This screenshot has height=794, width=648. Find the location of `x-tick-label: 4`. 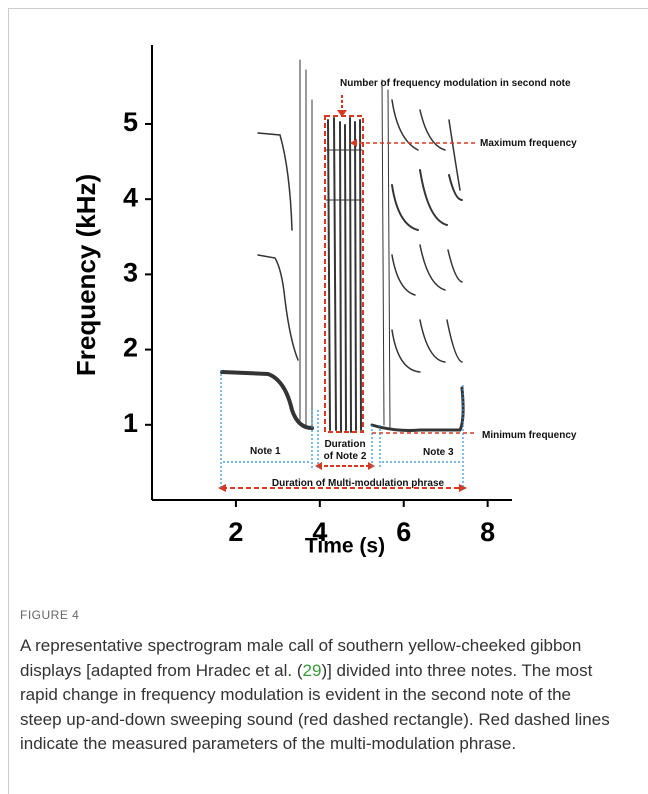

x-tick-label: 4 is located at coordinates (319, 532).